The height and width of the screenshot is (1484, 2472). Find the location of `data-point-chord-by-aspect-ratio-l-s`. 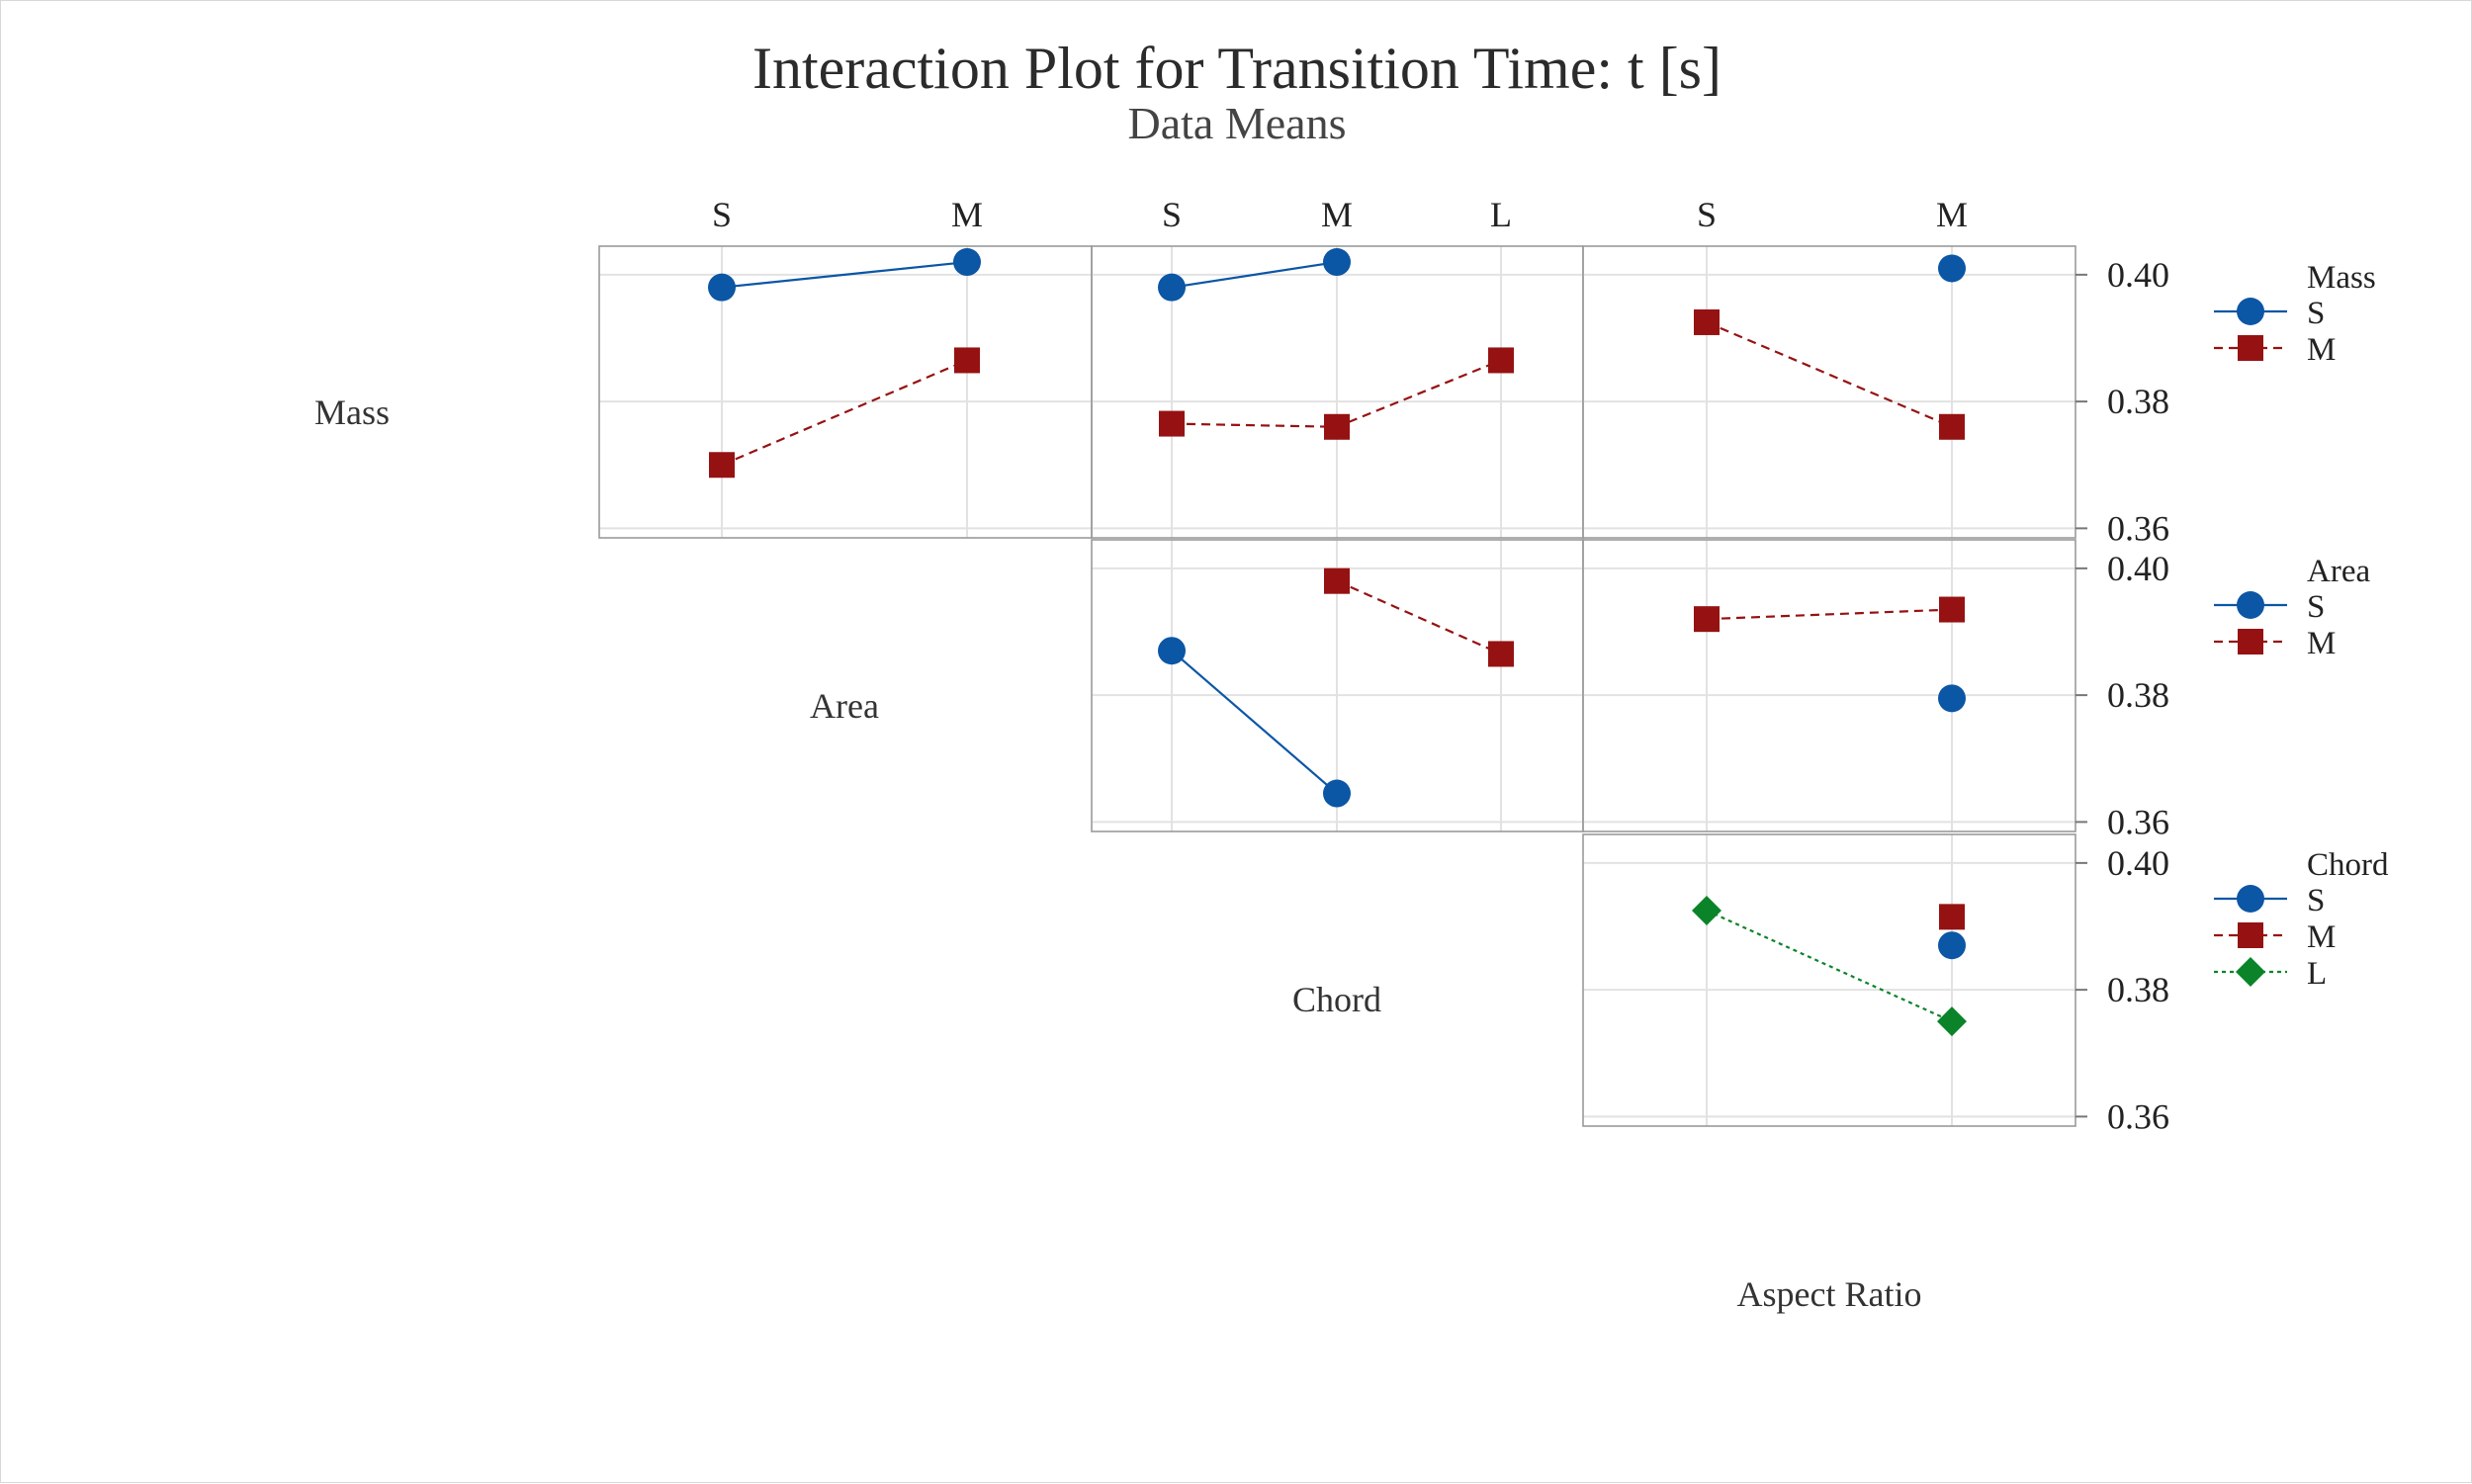

data-point-chord-by-aspect-ratio-l-s is located at coordinates (1707, 910).